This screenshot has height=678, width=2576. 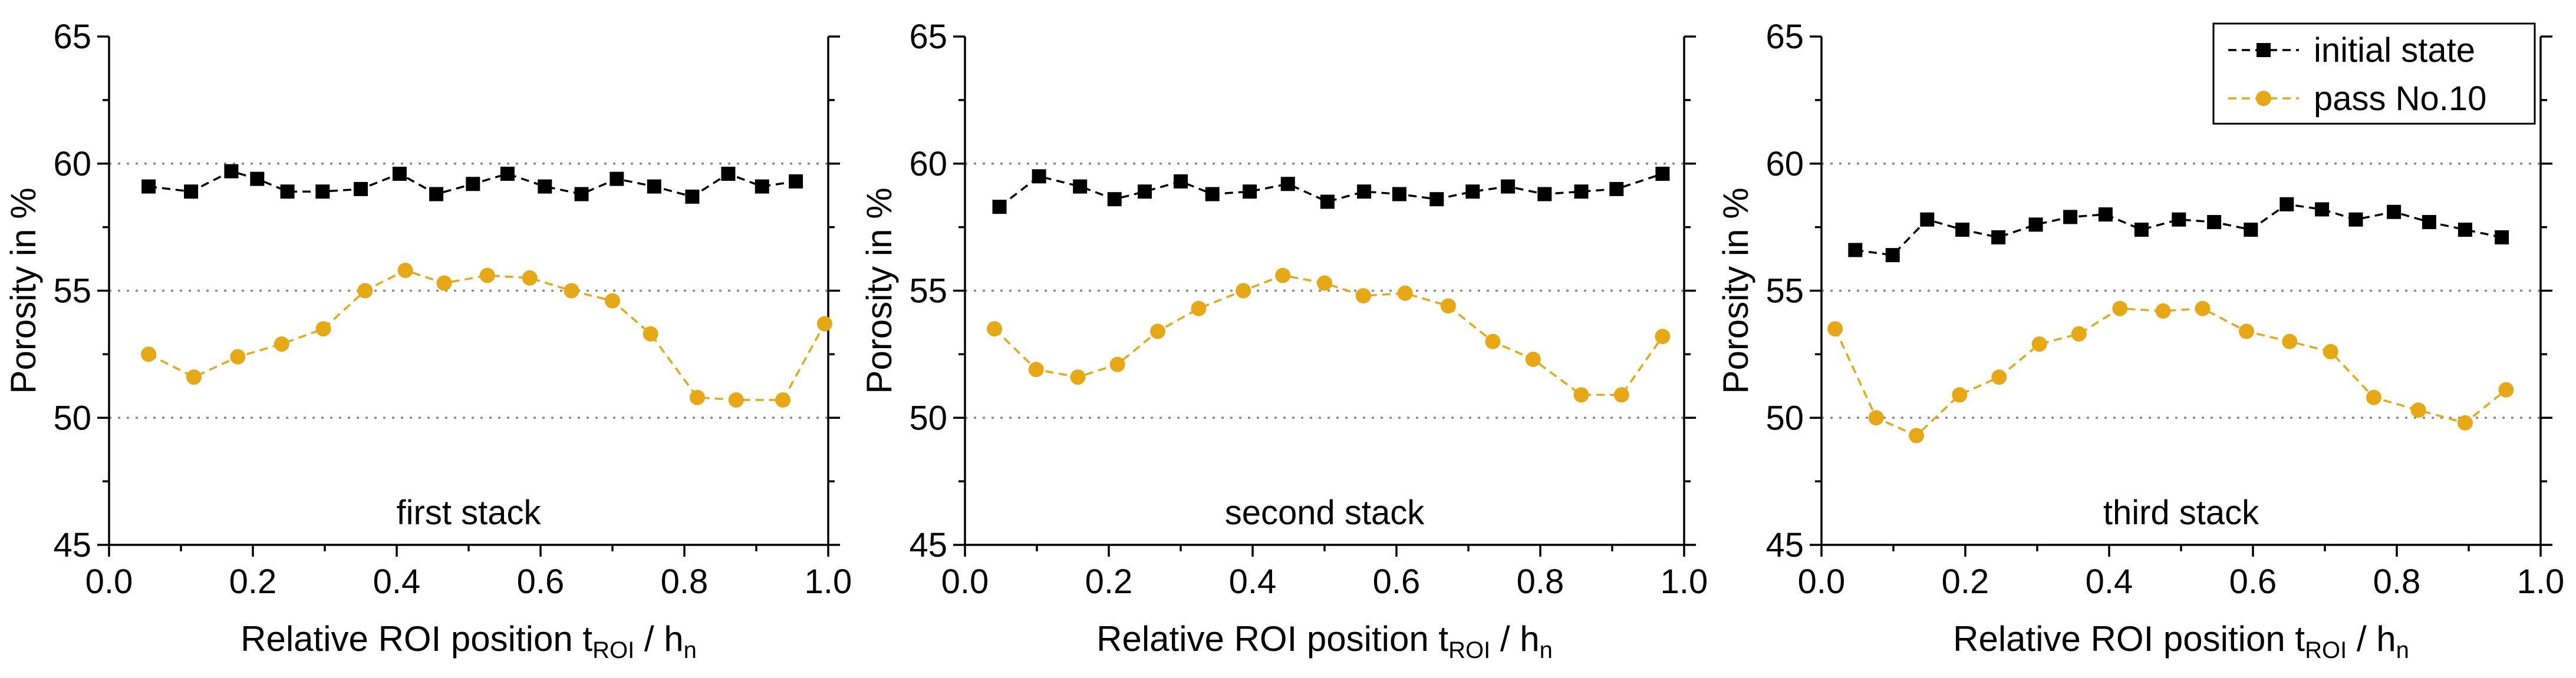 I want to click on x-tick-label: 0.0, so click(x=109, y=582).